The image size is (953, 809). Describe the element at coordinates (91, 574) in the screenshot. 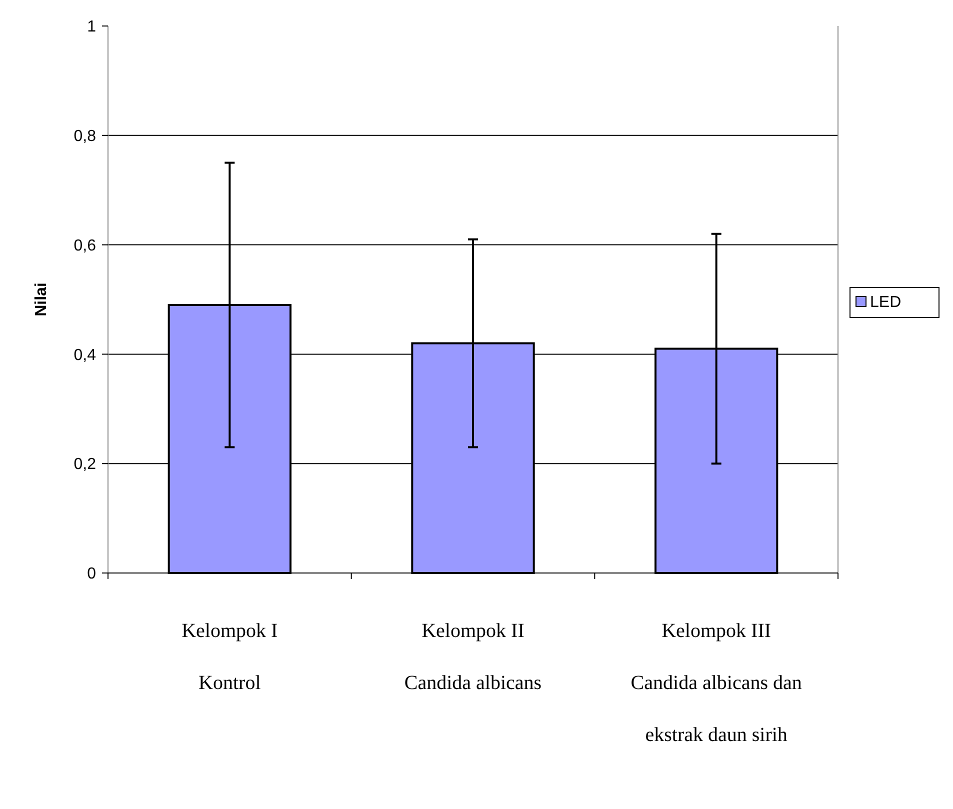

I see `y-tick-label: 0` at that location.